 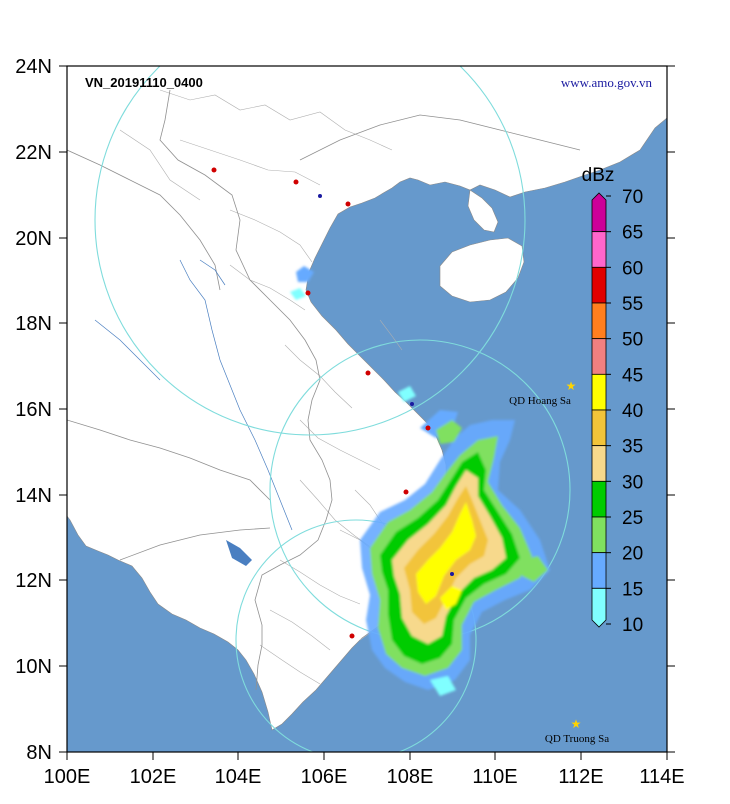 I want to click on colorbar-unit: dBz, so click(x=598, y=175).